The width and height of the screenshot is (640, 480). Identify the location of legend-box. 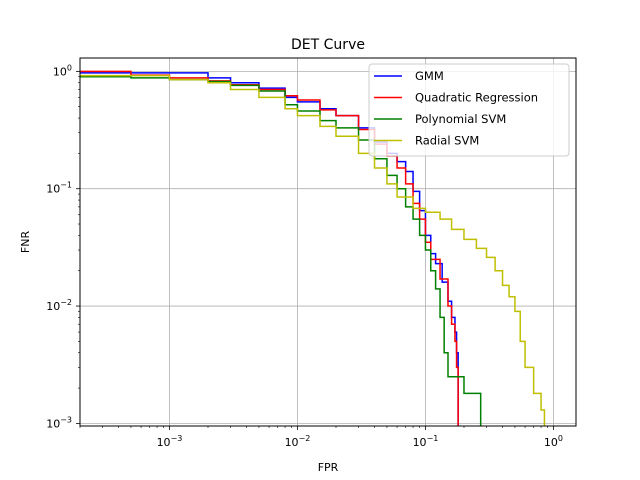
(469, 110).